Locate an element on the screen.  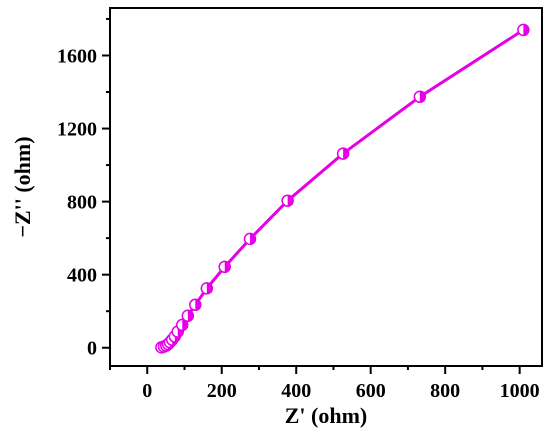
x-axis-title: Z' (ohm) is located at coordinates (326, 415).